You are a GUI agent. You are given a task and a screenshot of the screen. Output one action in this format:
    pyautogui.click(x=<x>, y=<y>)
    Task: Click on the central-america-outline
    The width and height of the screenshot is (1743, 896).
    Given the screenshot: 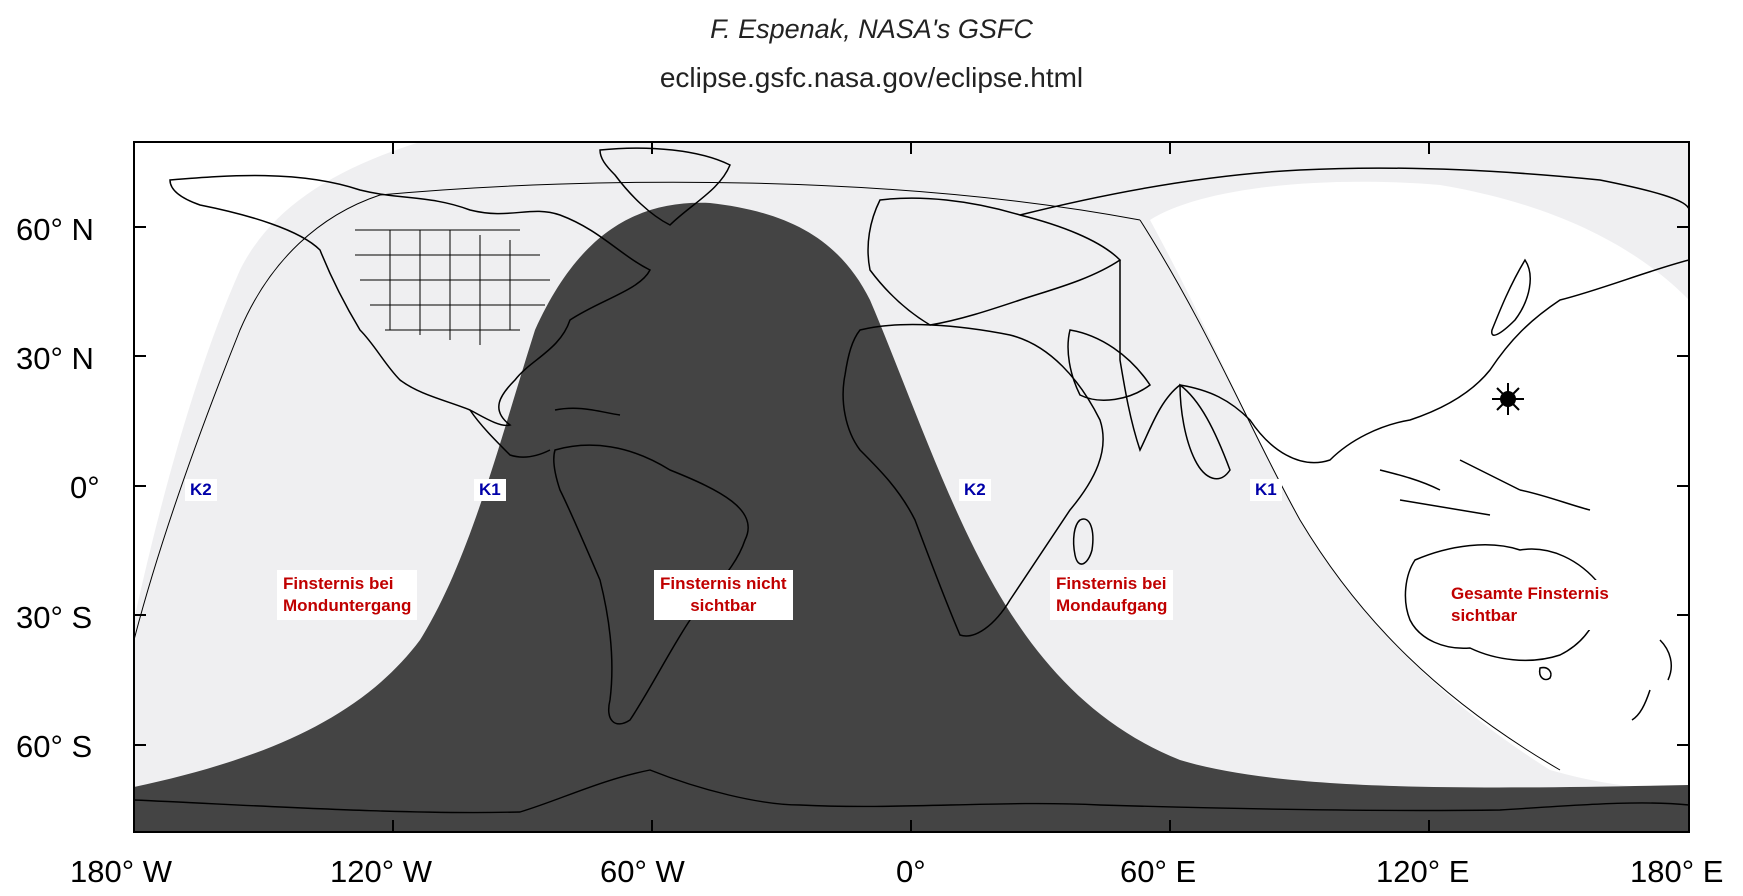 What is the action you would take?
    pyautogui.click(x=545, y=432)
    